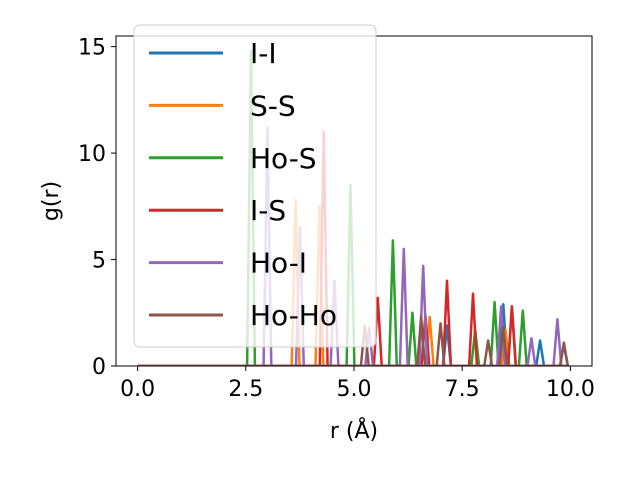  What do you see at coordinates (273, 105) in the screenshot?
I see `legend-label-s-s: S-S` at bounding box center [273, 105].